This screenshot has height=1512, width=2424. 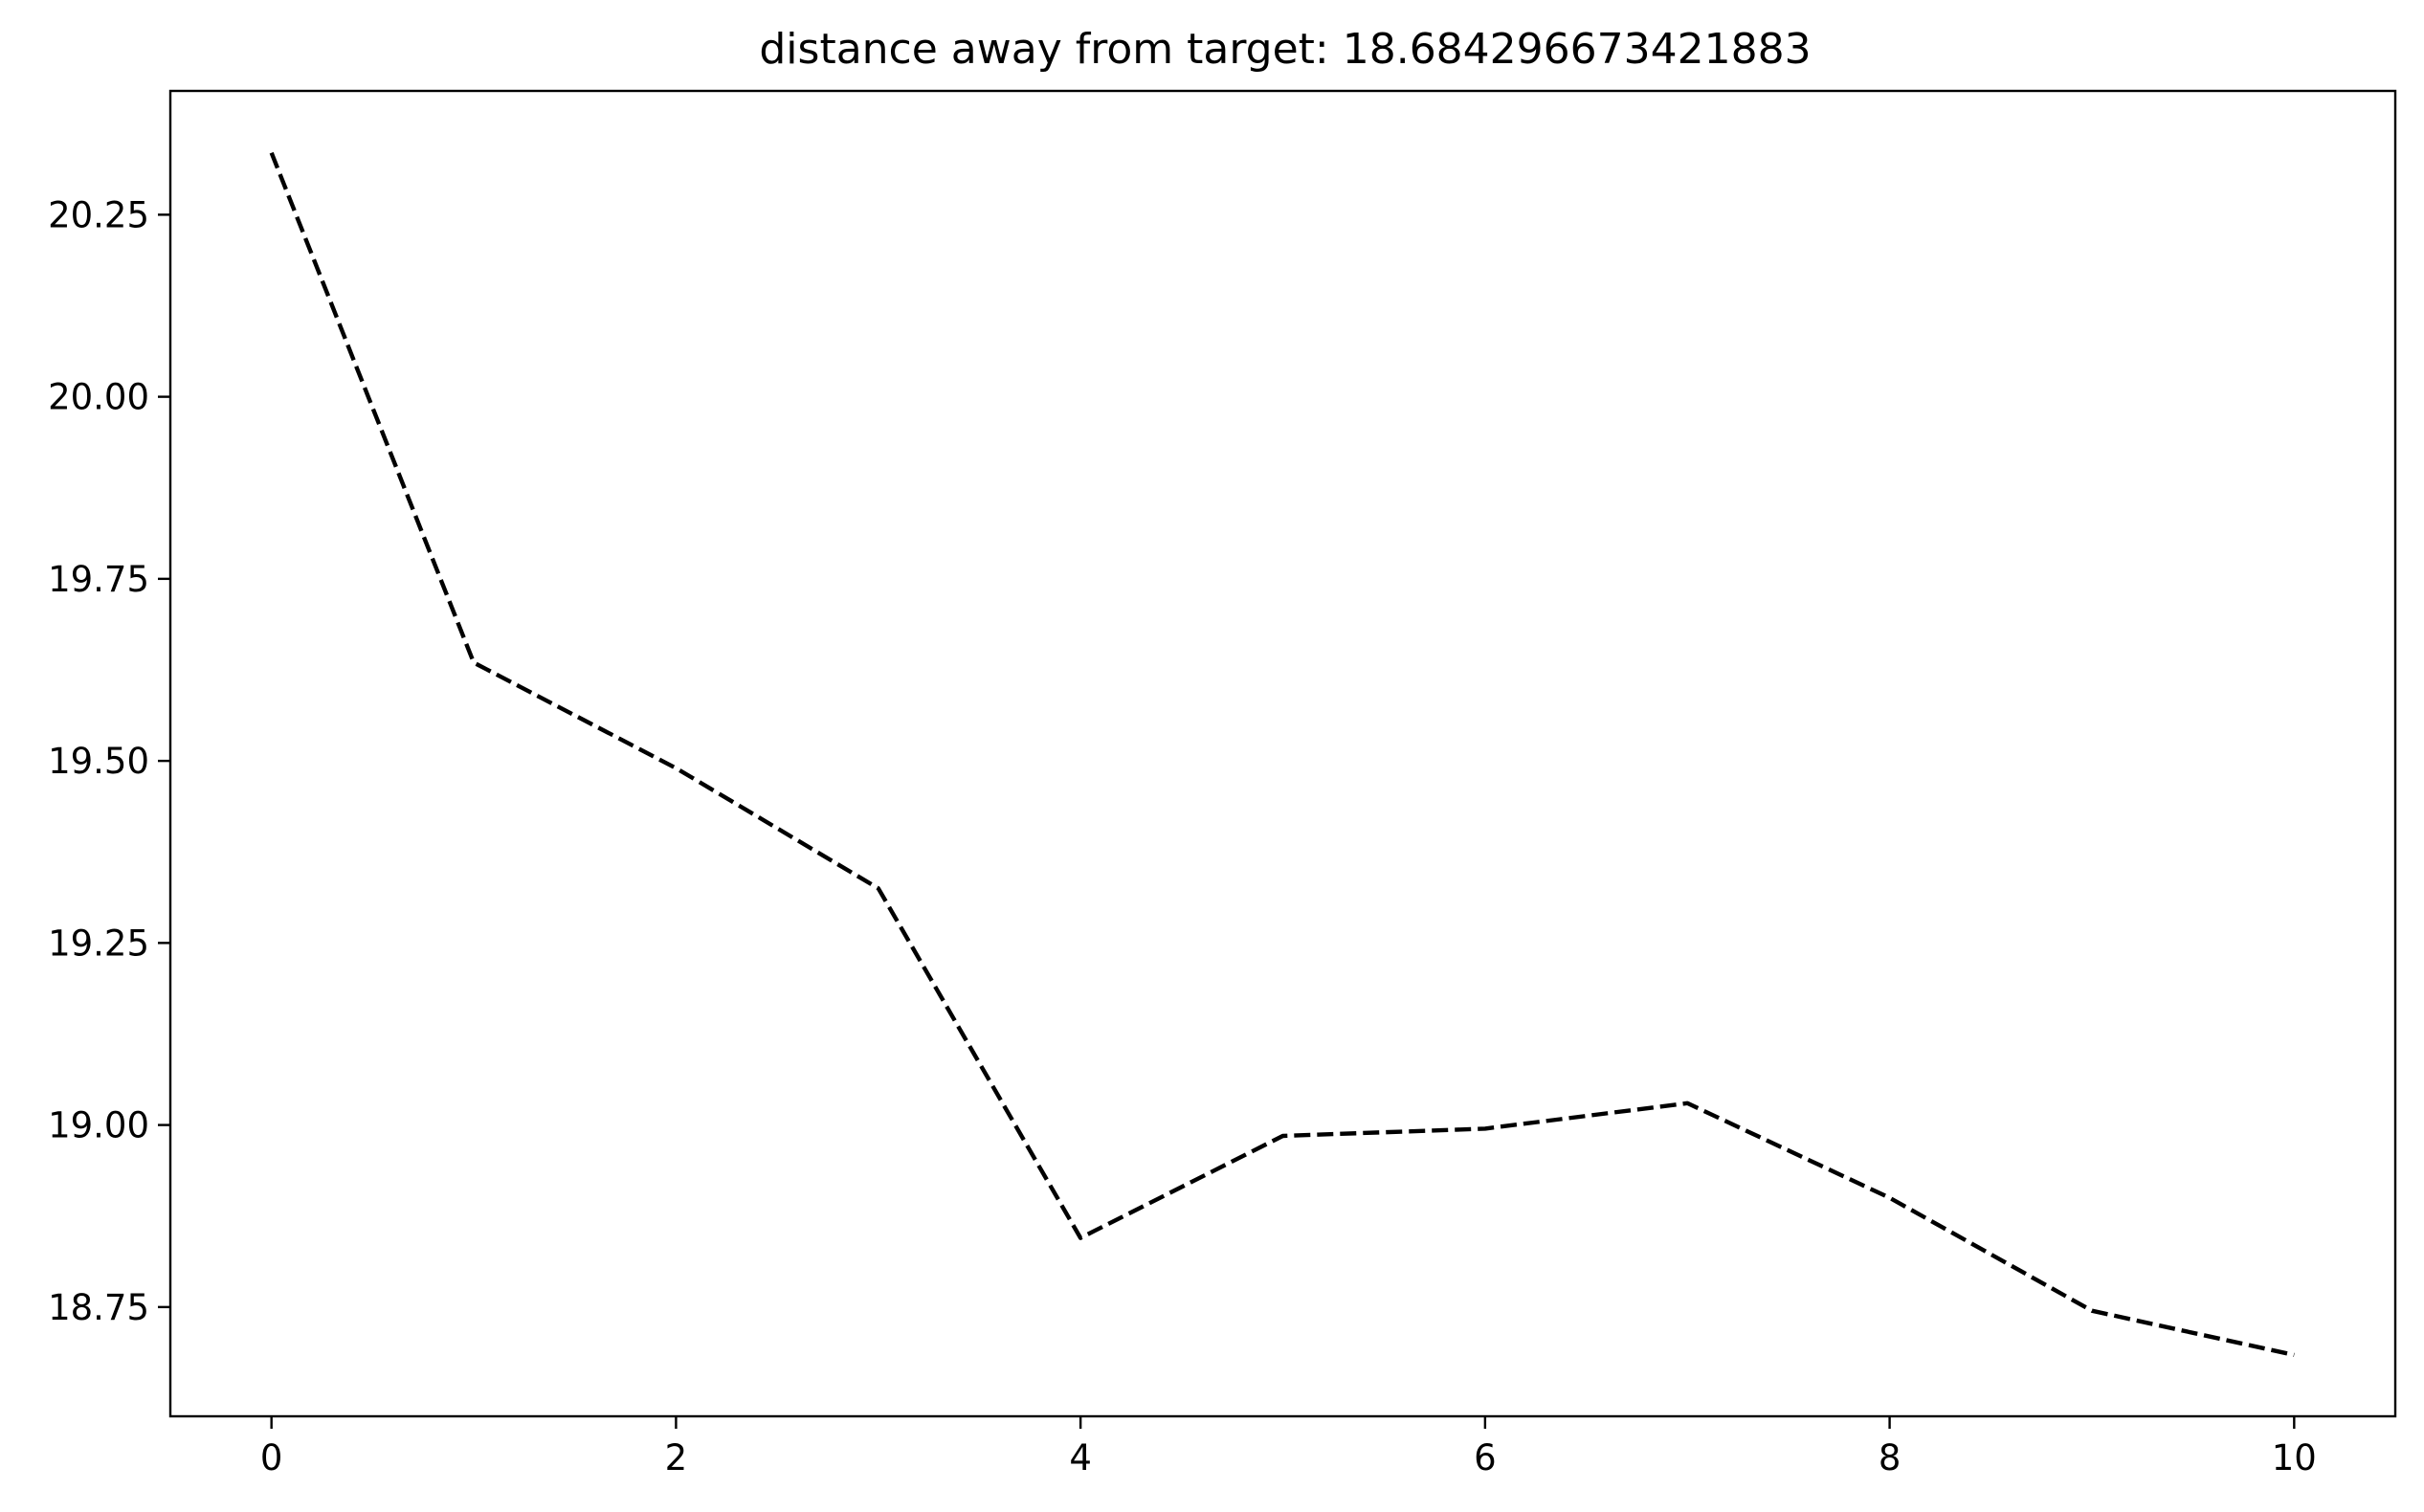 I want to click on y-tick-label: 19.50, so click(x=98, y=761).